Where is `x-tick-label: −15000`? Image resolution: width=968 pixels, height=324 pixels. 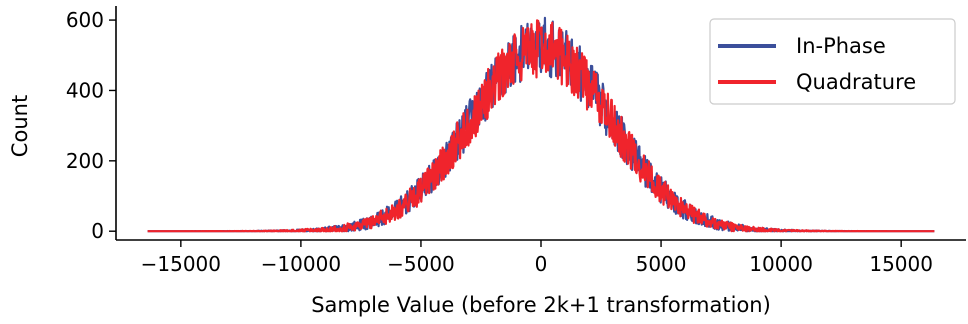
x-tick-label: −15000 is located at coordinates (181, 264).